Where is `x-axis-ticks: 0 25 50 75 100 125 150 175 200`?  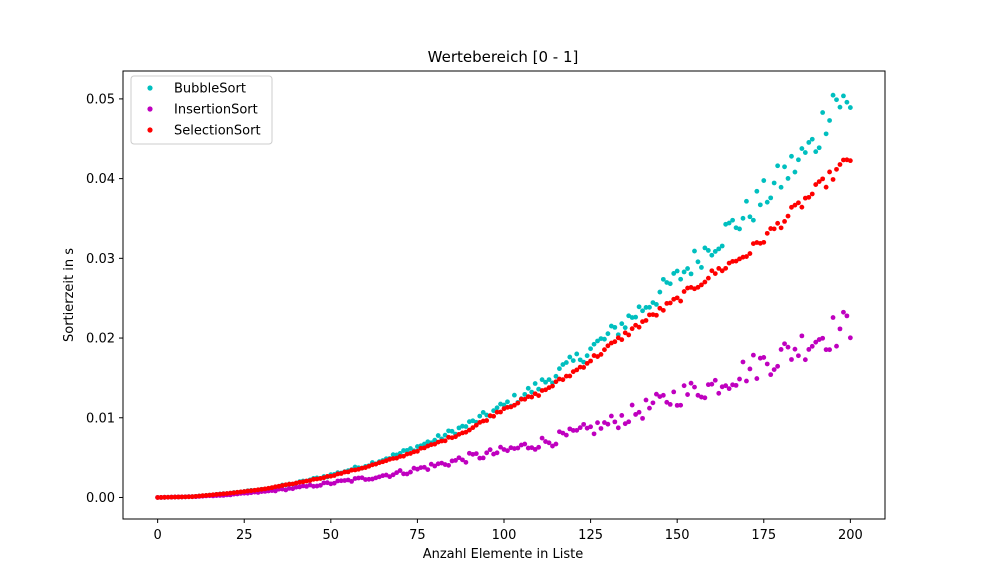
x-axis-ticks: 0 25 50 75 100 125 150 175 200 is located at coordinates (508, 531).